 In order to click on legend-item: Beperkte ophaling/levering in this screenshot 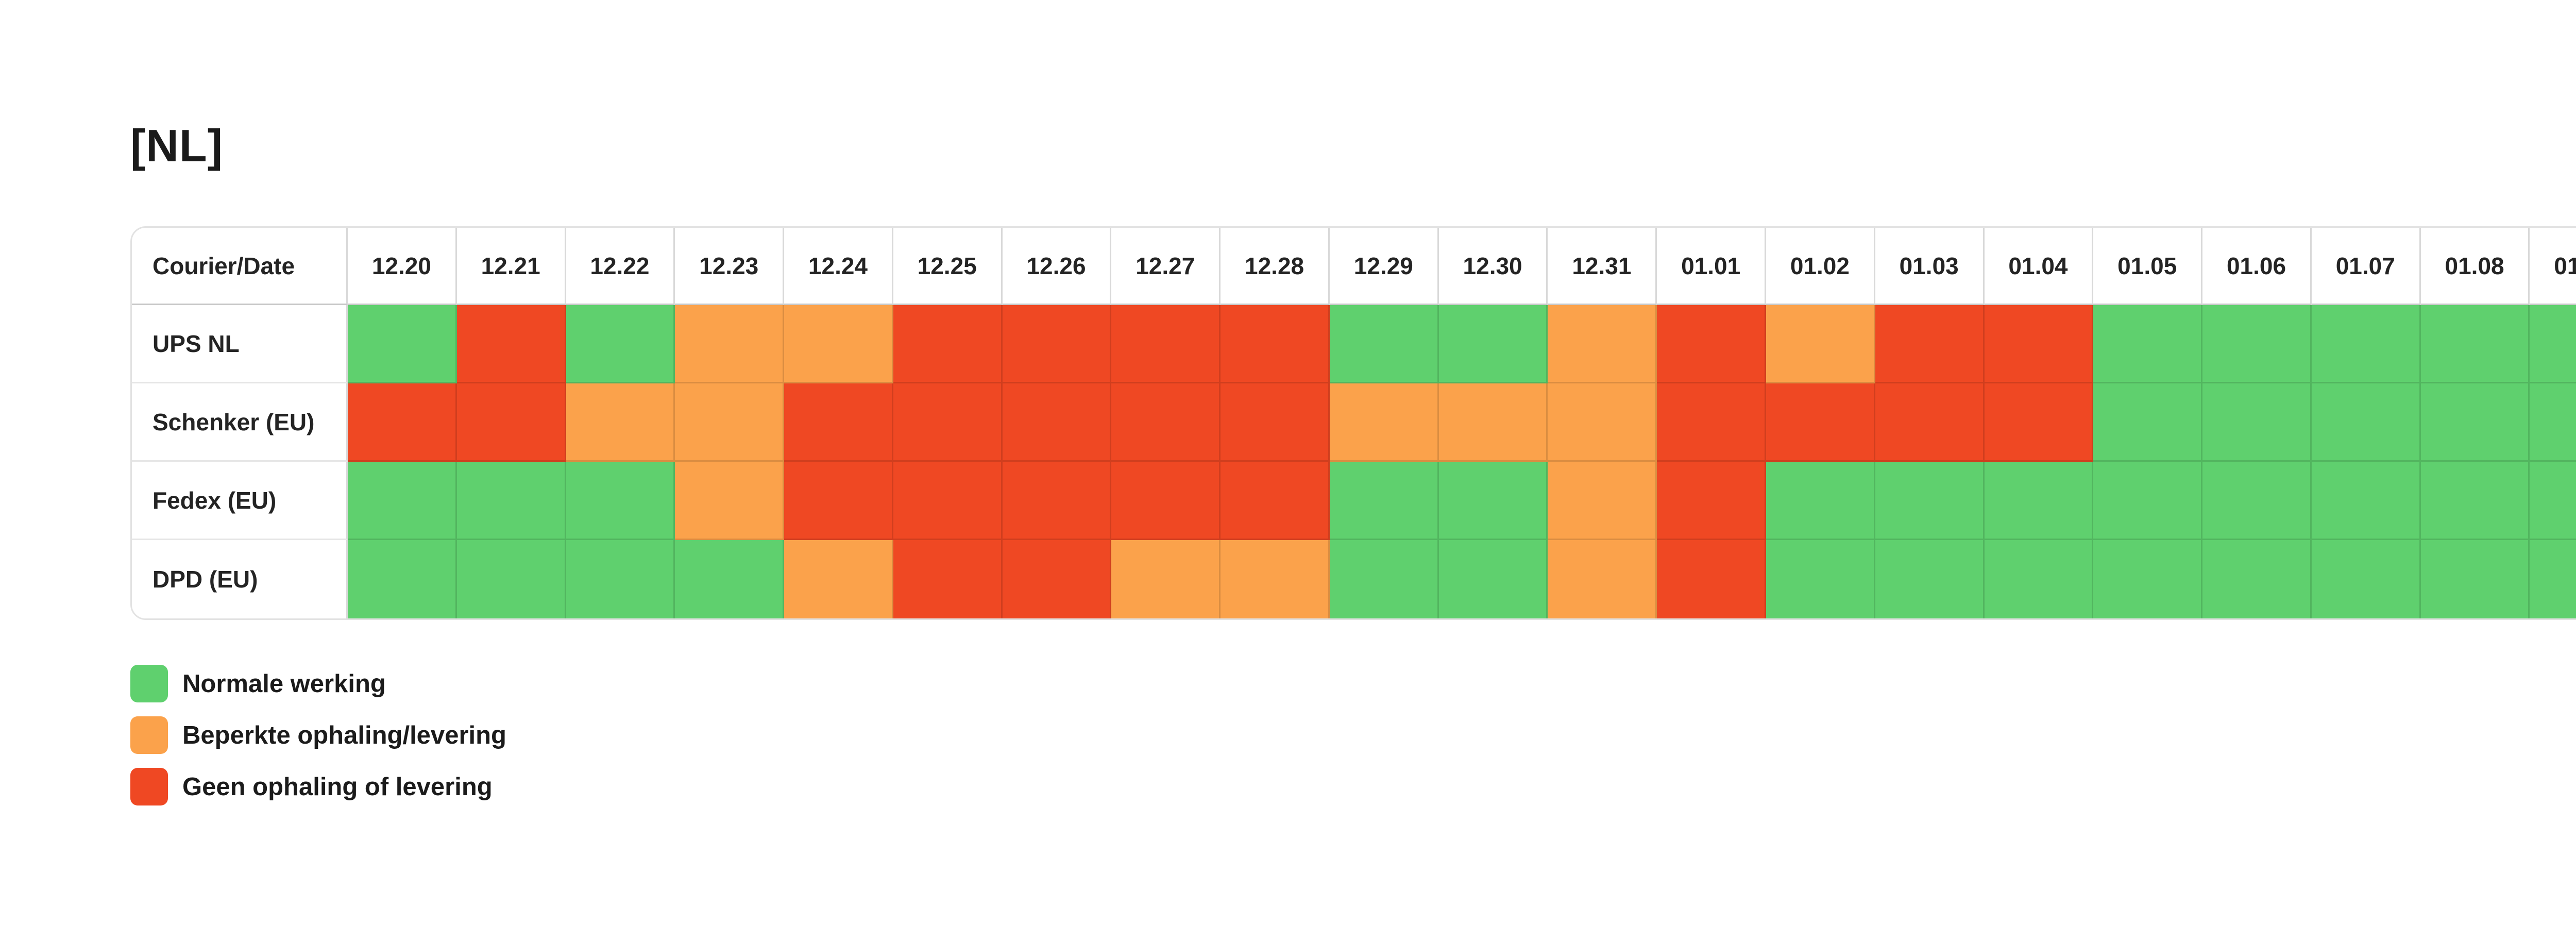, I will do `click(318, 735)`.